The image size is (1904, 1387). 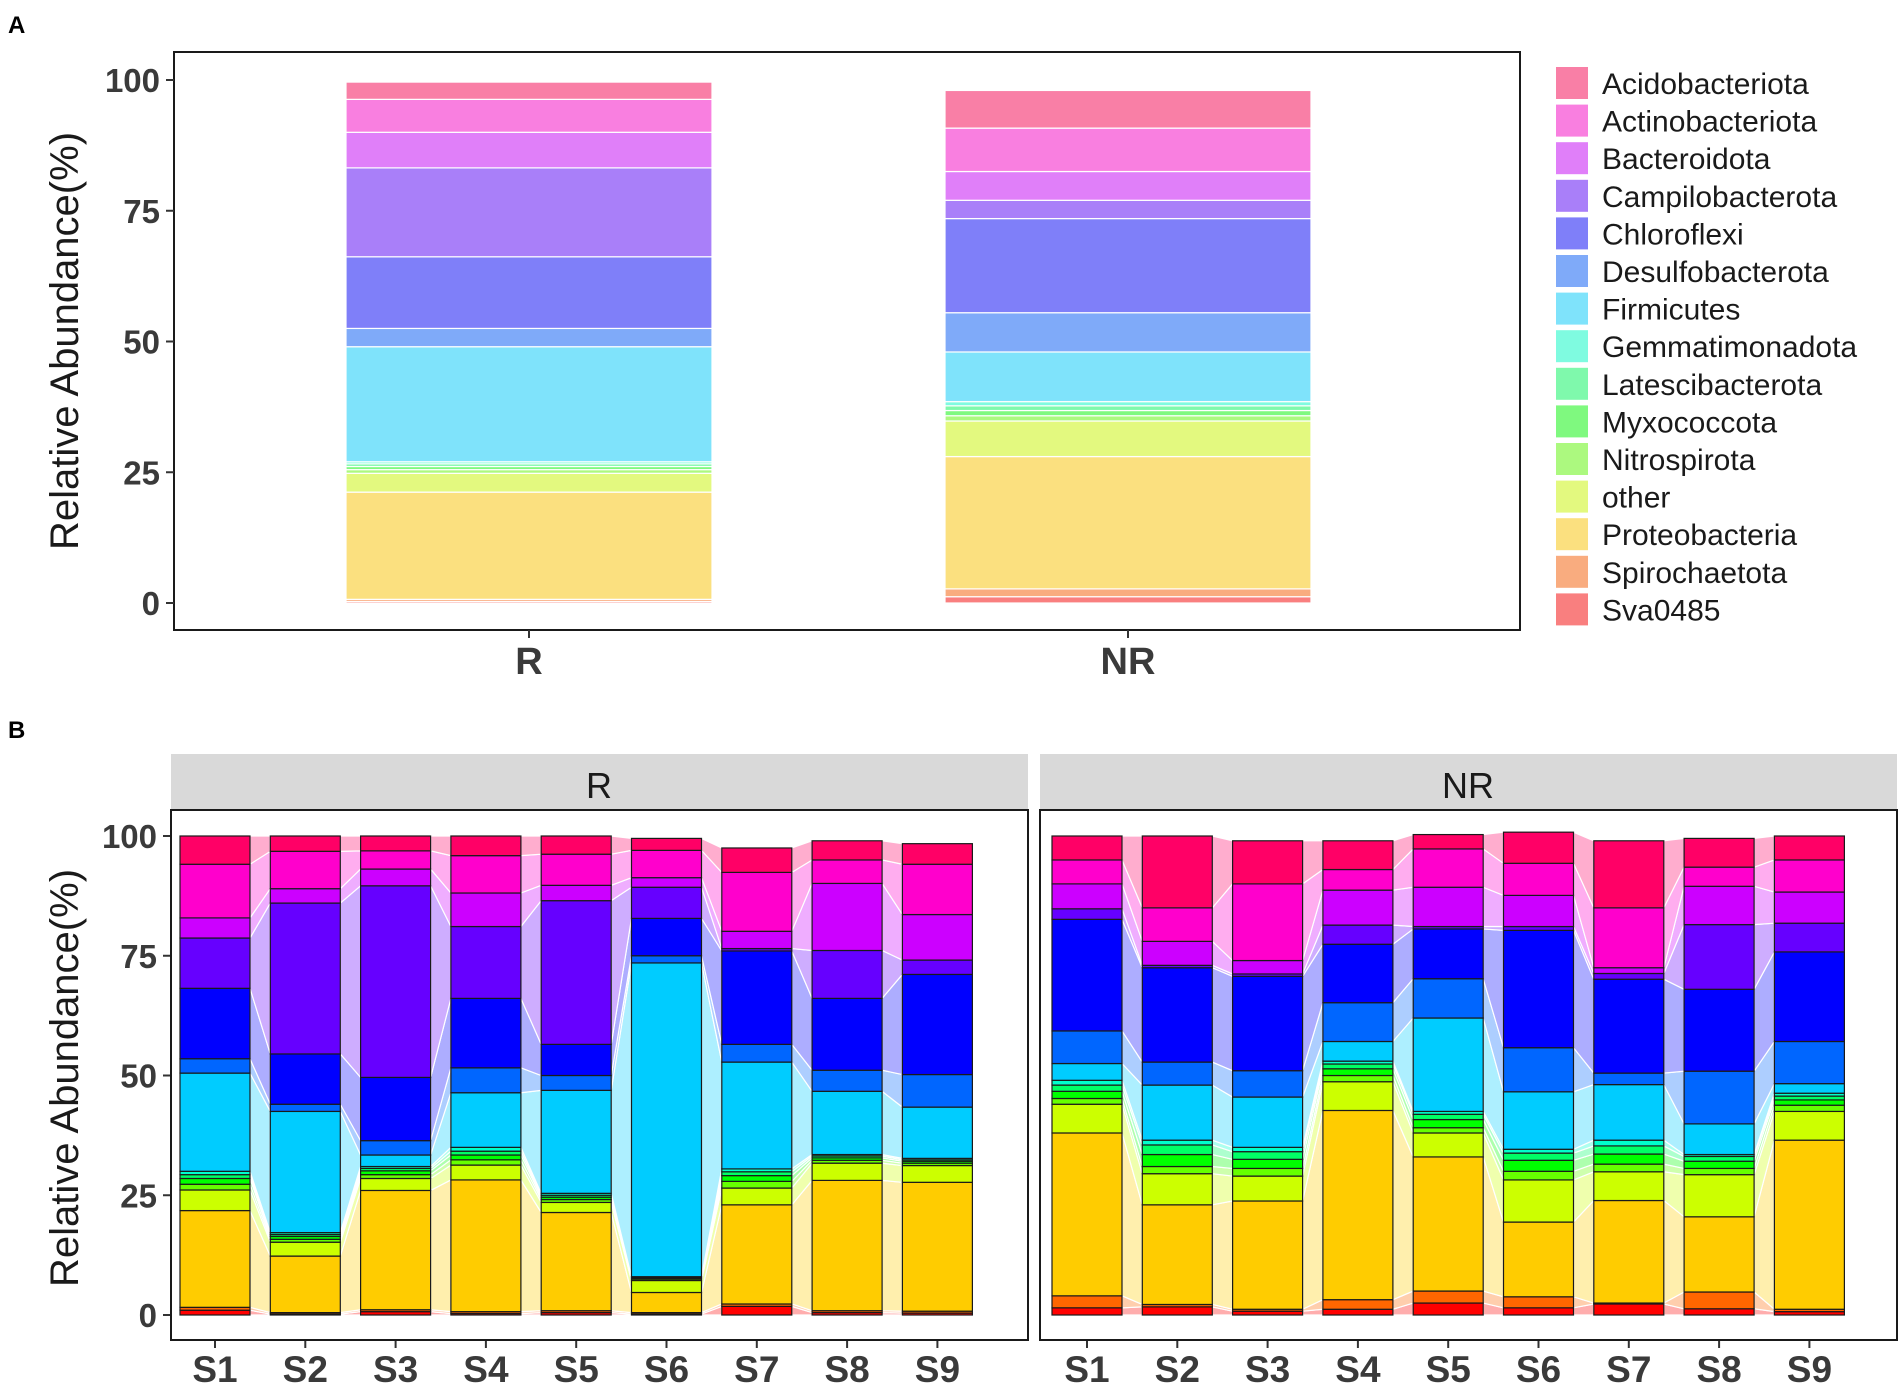 What do you see at coordinates (1671, 310) in the screenshot?
I see `legend-label-firmicutes: Firmicutes` at bounding box center [1671, 310].